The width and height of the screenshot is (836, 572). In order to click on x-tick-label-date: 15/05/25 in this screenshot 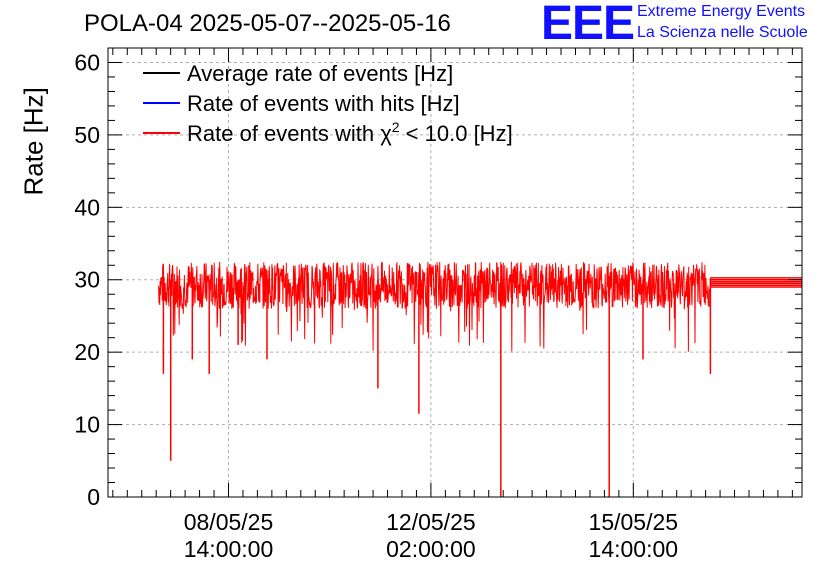, I will do `click(634, 522)`.